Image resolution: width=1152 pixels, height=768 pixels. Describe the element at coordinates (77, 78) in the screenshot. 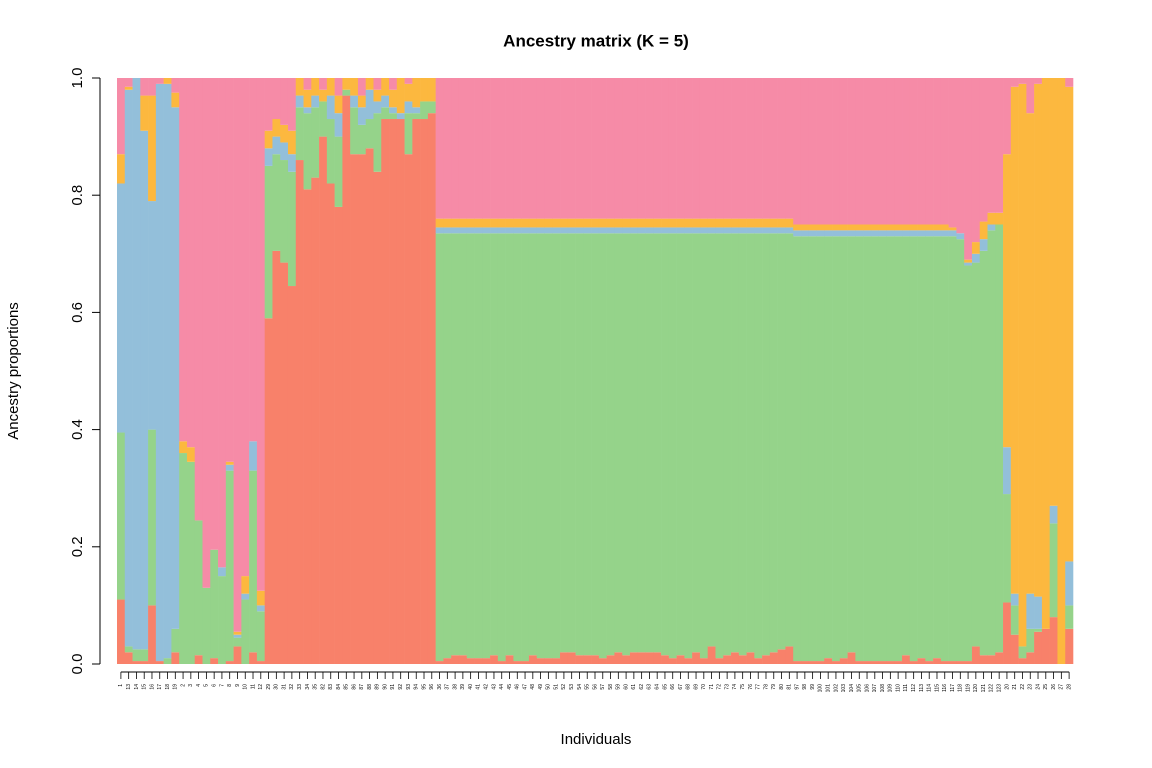

I see `y-tick-label: 1.0` at that location.